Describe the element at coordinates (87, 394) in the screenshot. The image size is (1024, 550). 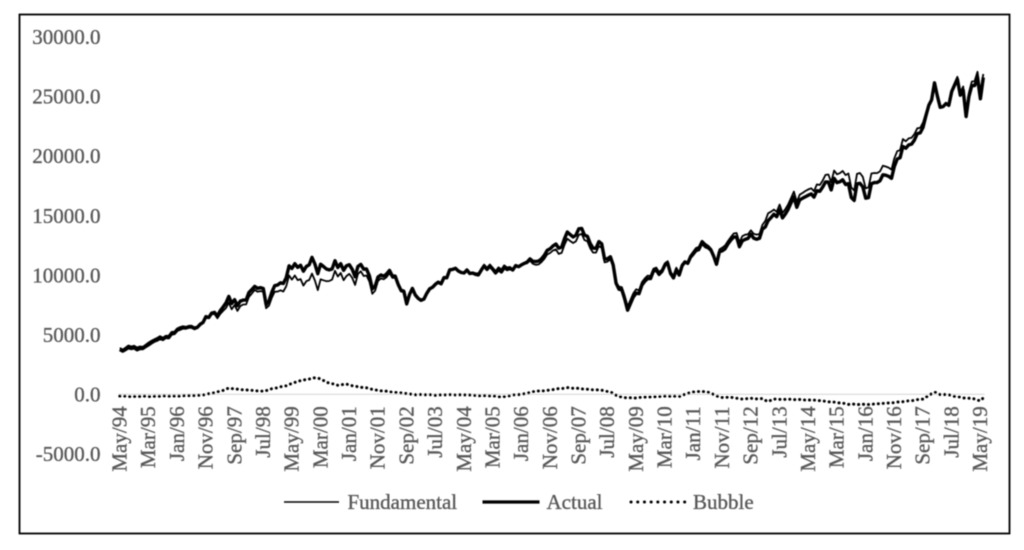
I see `svg-text: 0.0` at that location.